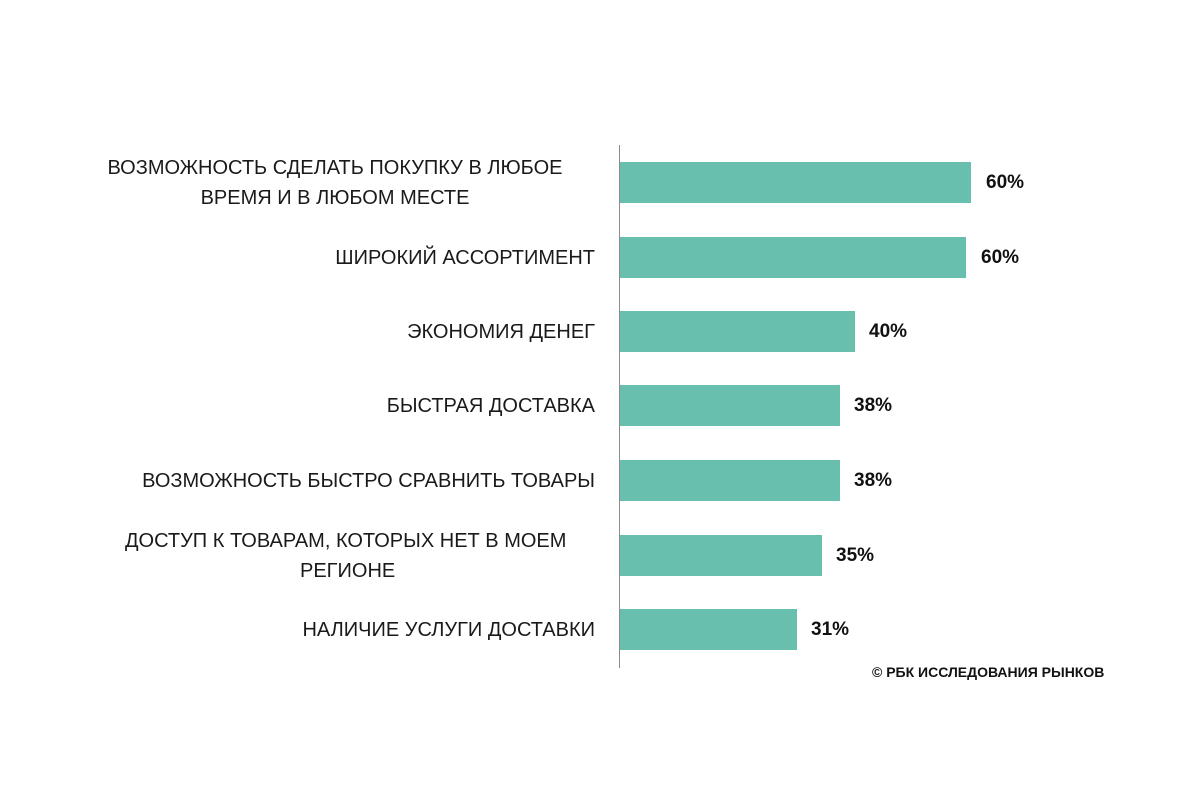 The width and height of the screenshot is (1200, 800). What do you see at coordinates (600, 331) in the screenshot?
I see `chart-row: ЭКОНОМИЯ ДЕНЕГ 40%` at bounding box center [600, 331].